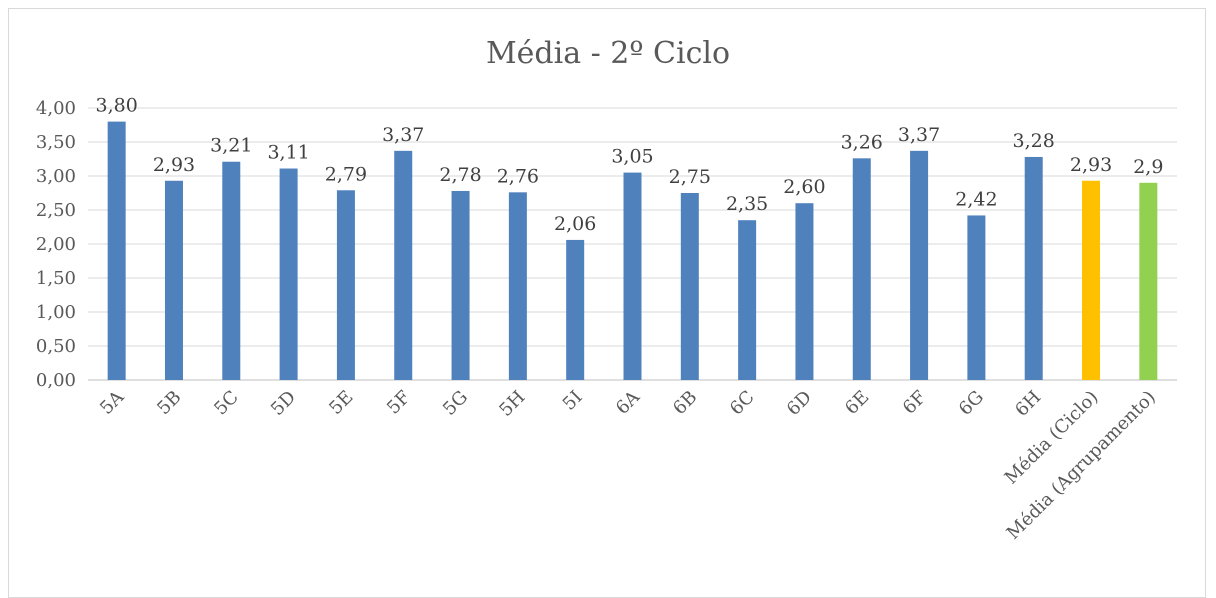 The height and width of the screenshot is (598, 1216). What do you see at coordinates (632, 157) in the screenshot?
I see `data-label: 3,05` at bounding box center [632, 157].